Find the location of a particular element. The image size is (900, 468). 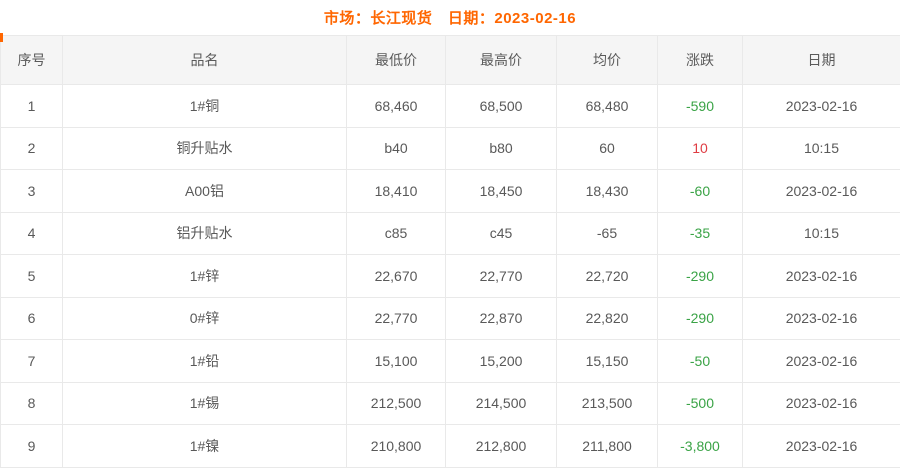

header-lowest-price: 最低价 is located at coordinates (396, 60).